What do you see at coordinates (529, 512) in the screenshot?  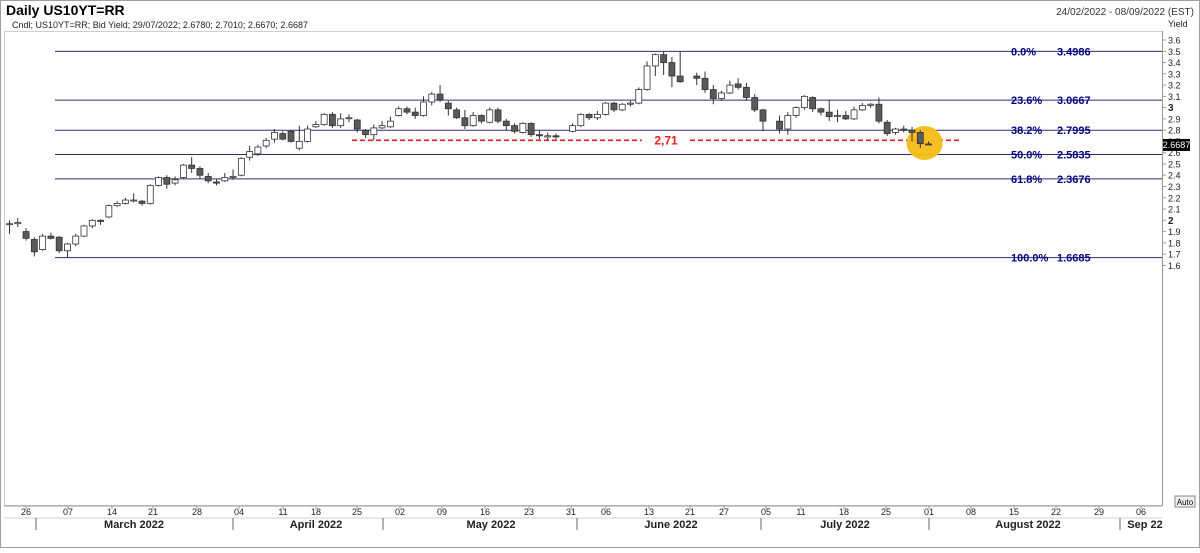 I see `x-day-label: 23` at bounding box center [529, 512].